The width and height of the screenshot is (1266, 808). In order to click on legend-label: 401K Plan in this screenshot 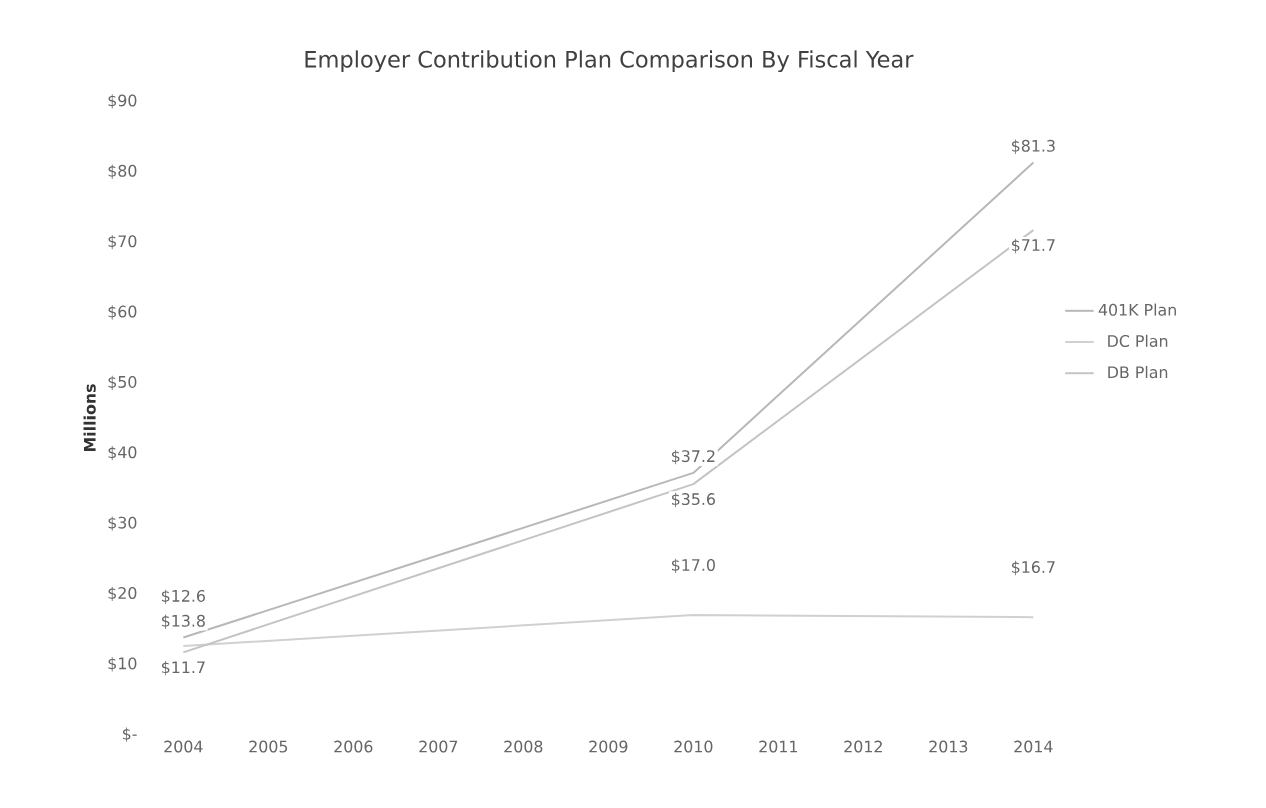, I will do `click(1137, 309)`.